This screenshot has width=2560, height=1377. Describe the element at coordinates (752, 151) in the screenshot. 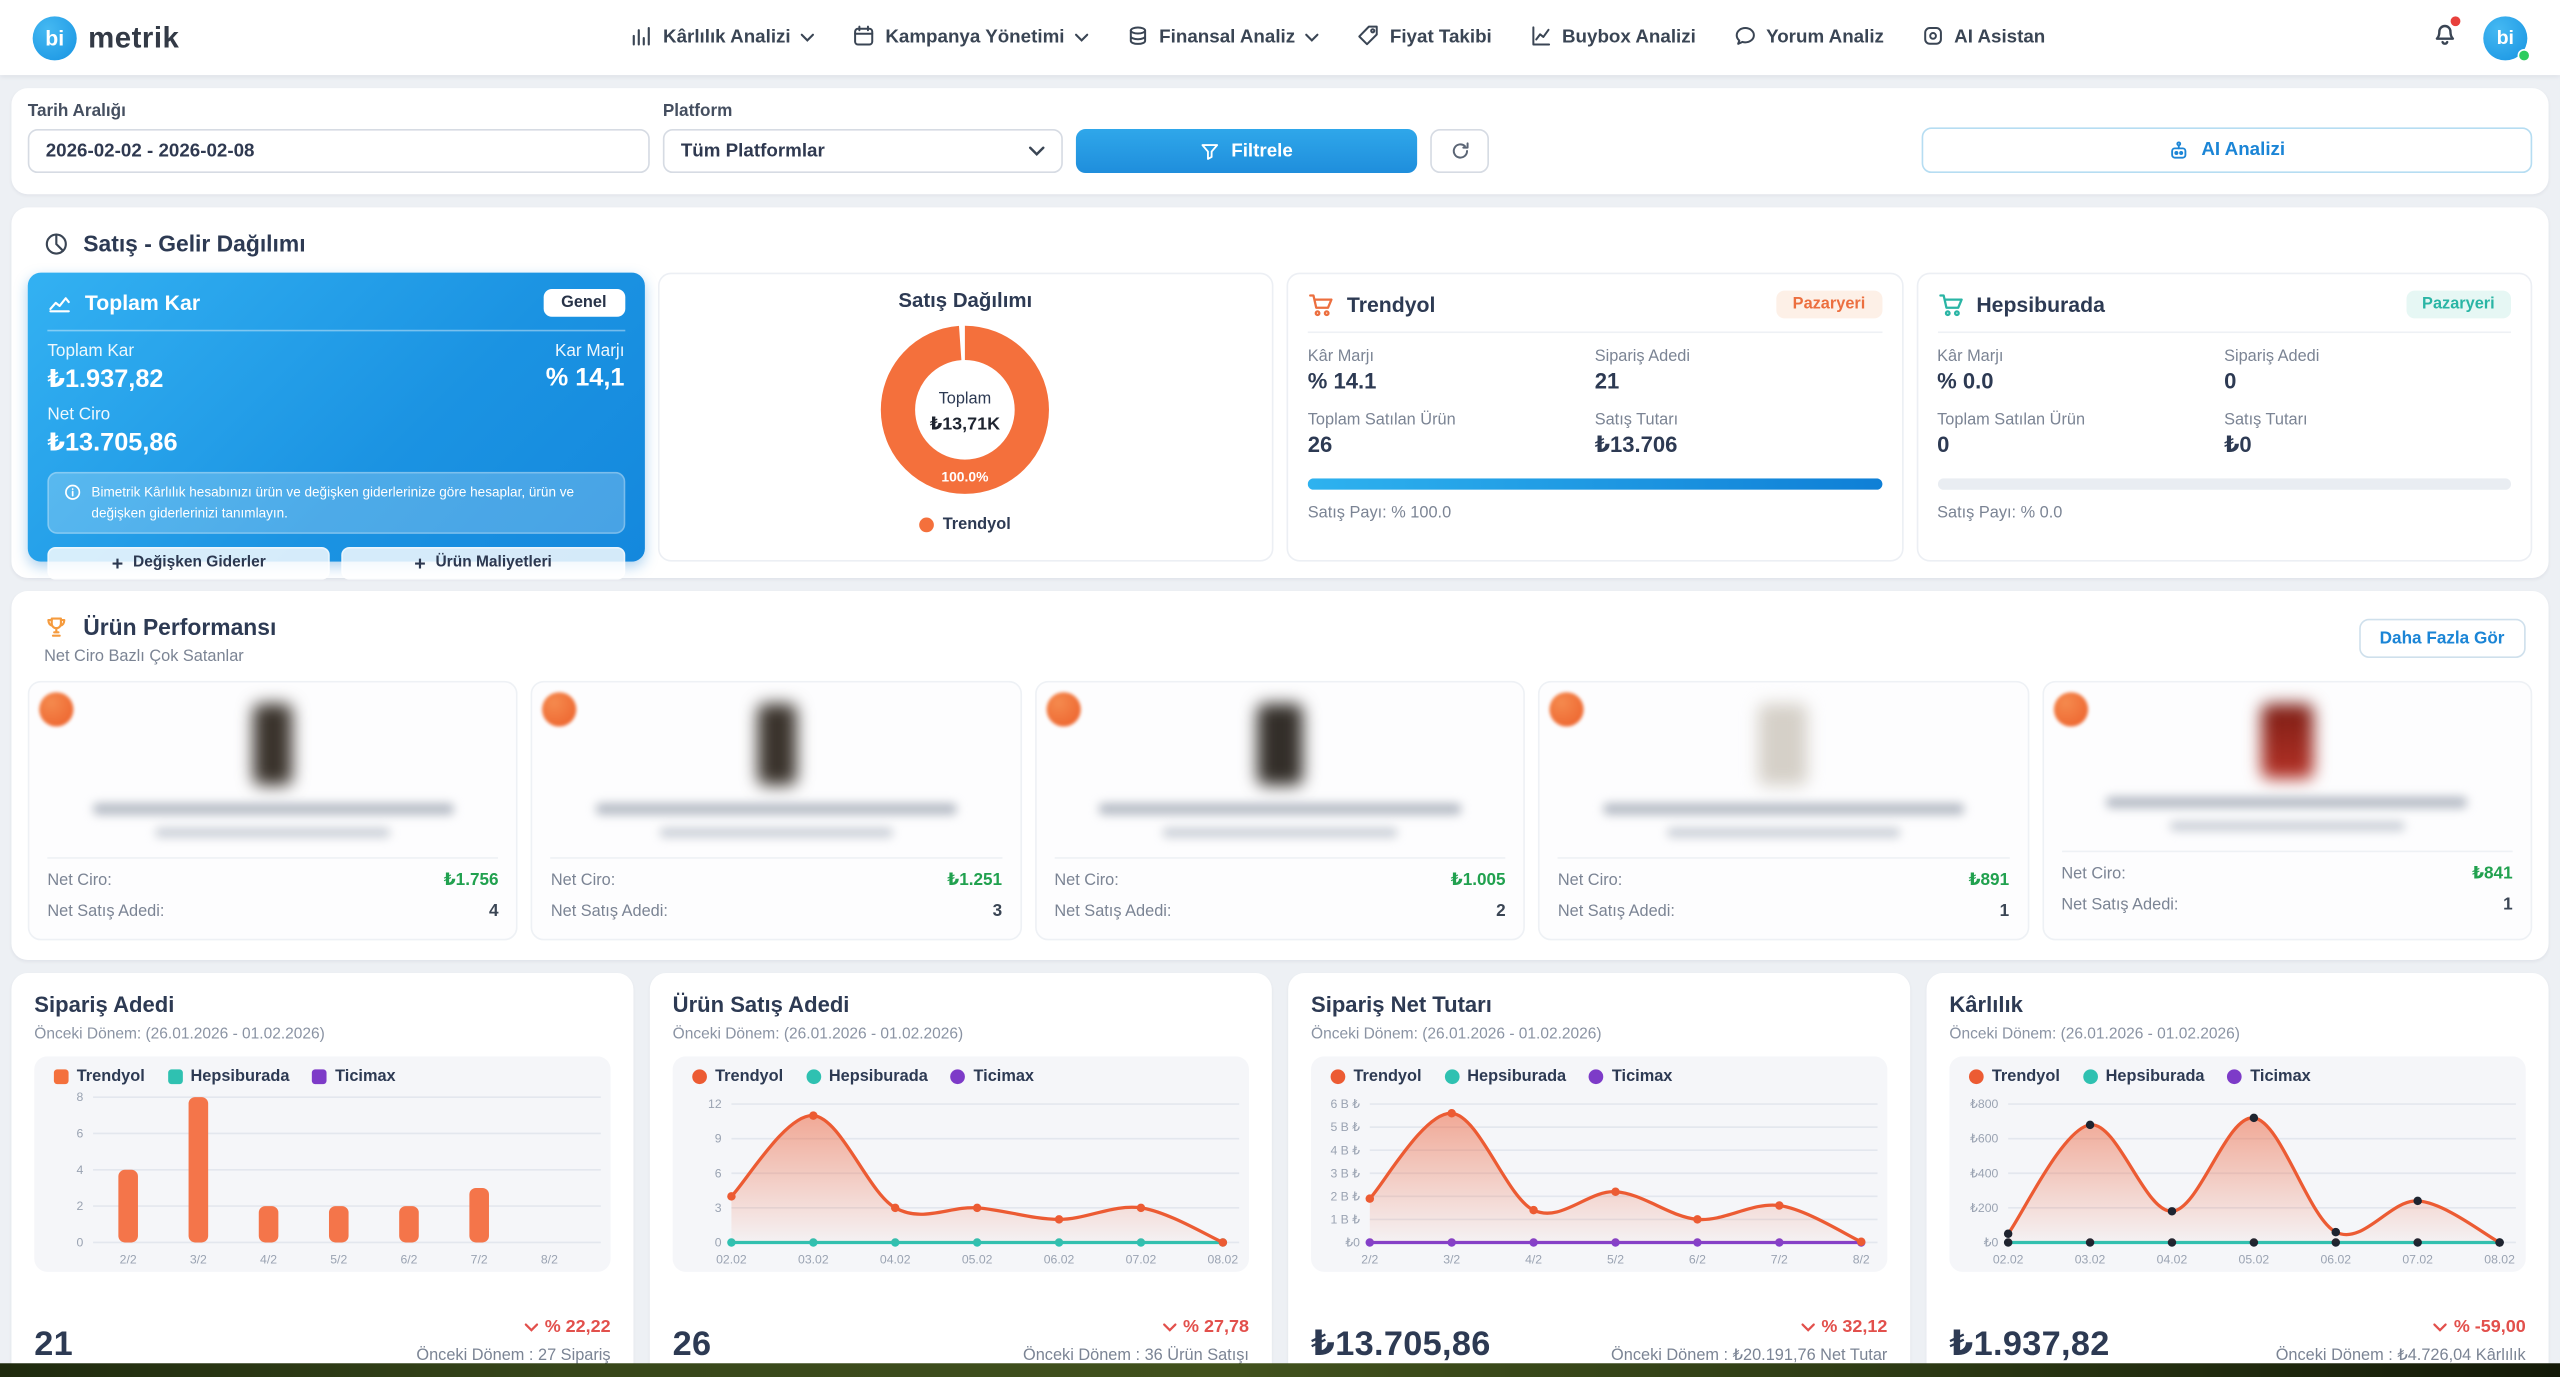

I see `platform-select-value: Tüm Platformlar` at that location.